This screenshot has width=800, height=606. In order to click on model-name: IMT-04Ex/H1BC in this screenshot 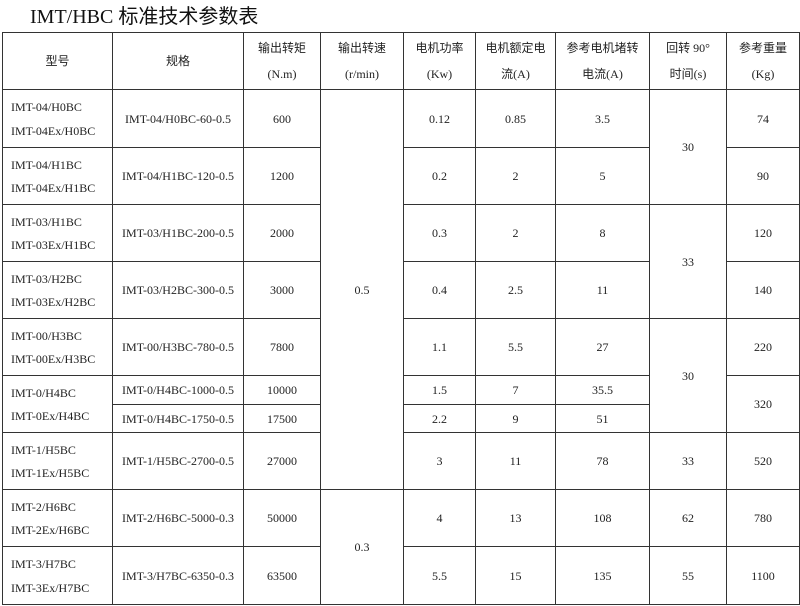, I will do `click(53, 187)`.